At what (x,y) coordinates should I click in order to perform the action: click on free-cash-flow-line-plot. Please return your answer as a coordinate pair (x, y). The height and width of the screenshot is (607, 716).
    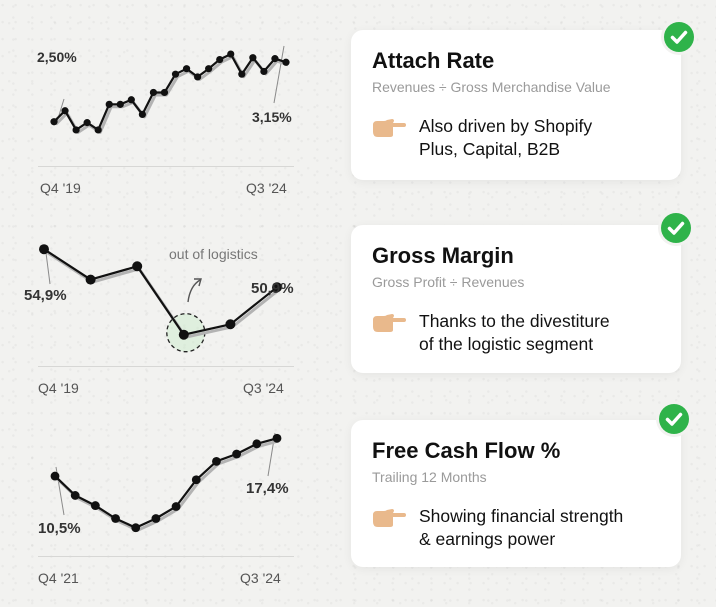
    Looking at the image, I should click on (166, 482).